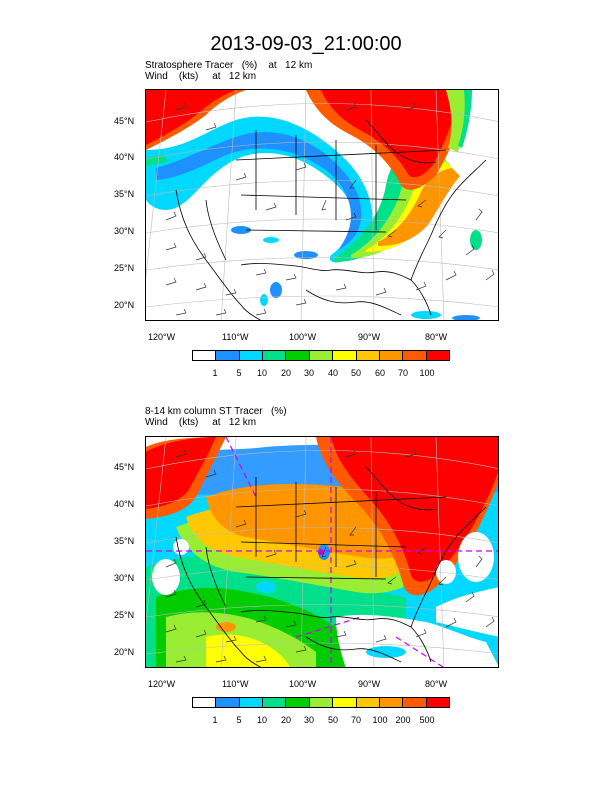 This screenshot has height=792, width=612. What do you see at coordinates (286, 720) in the screenshot?
I see `panel2-colorbar-label: 20` at bounding box center [286, 720].